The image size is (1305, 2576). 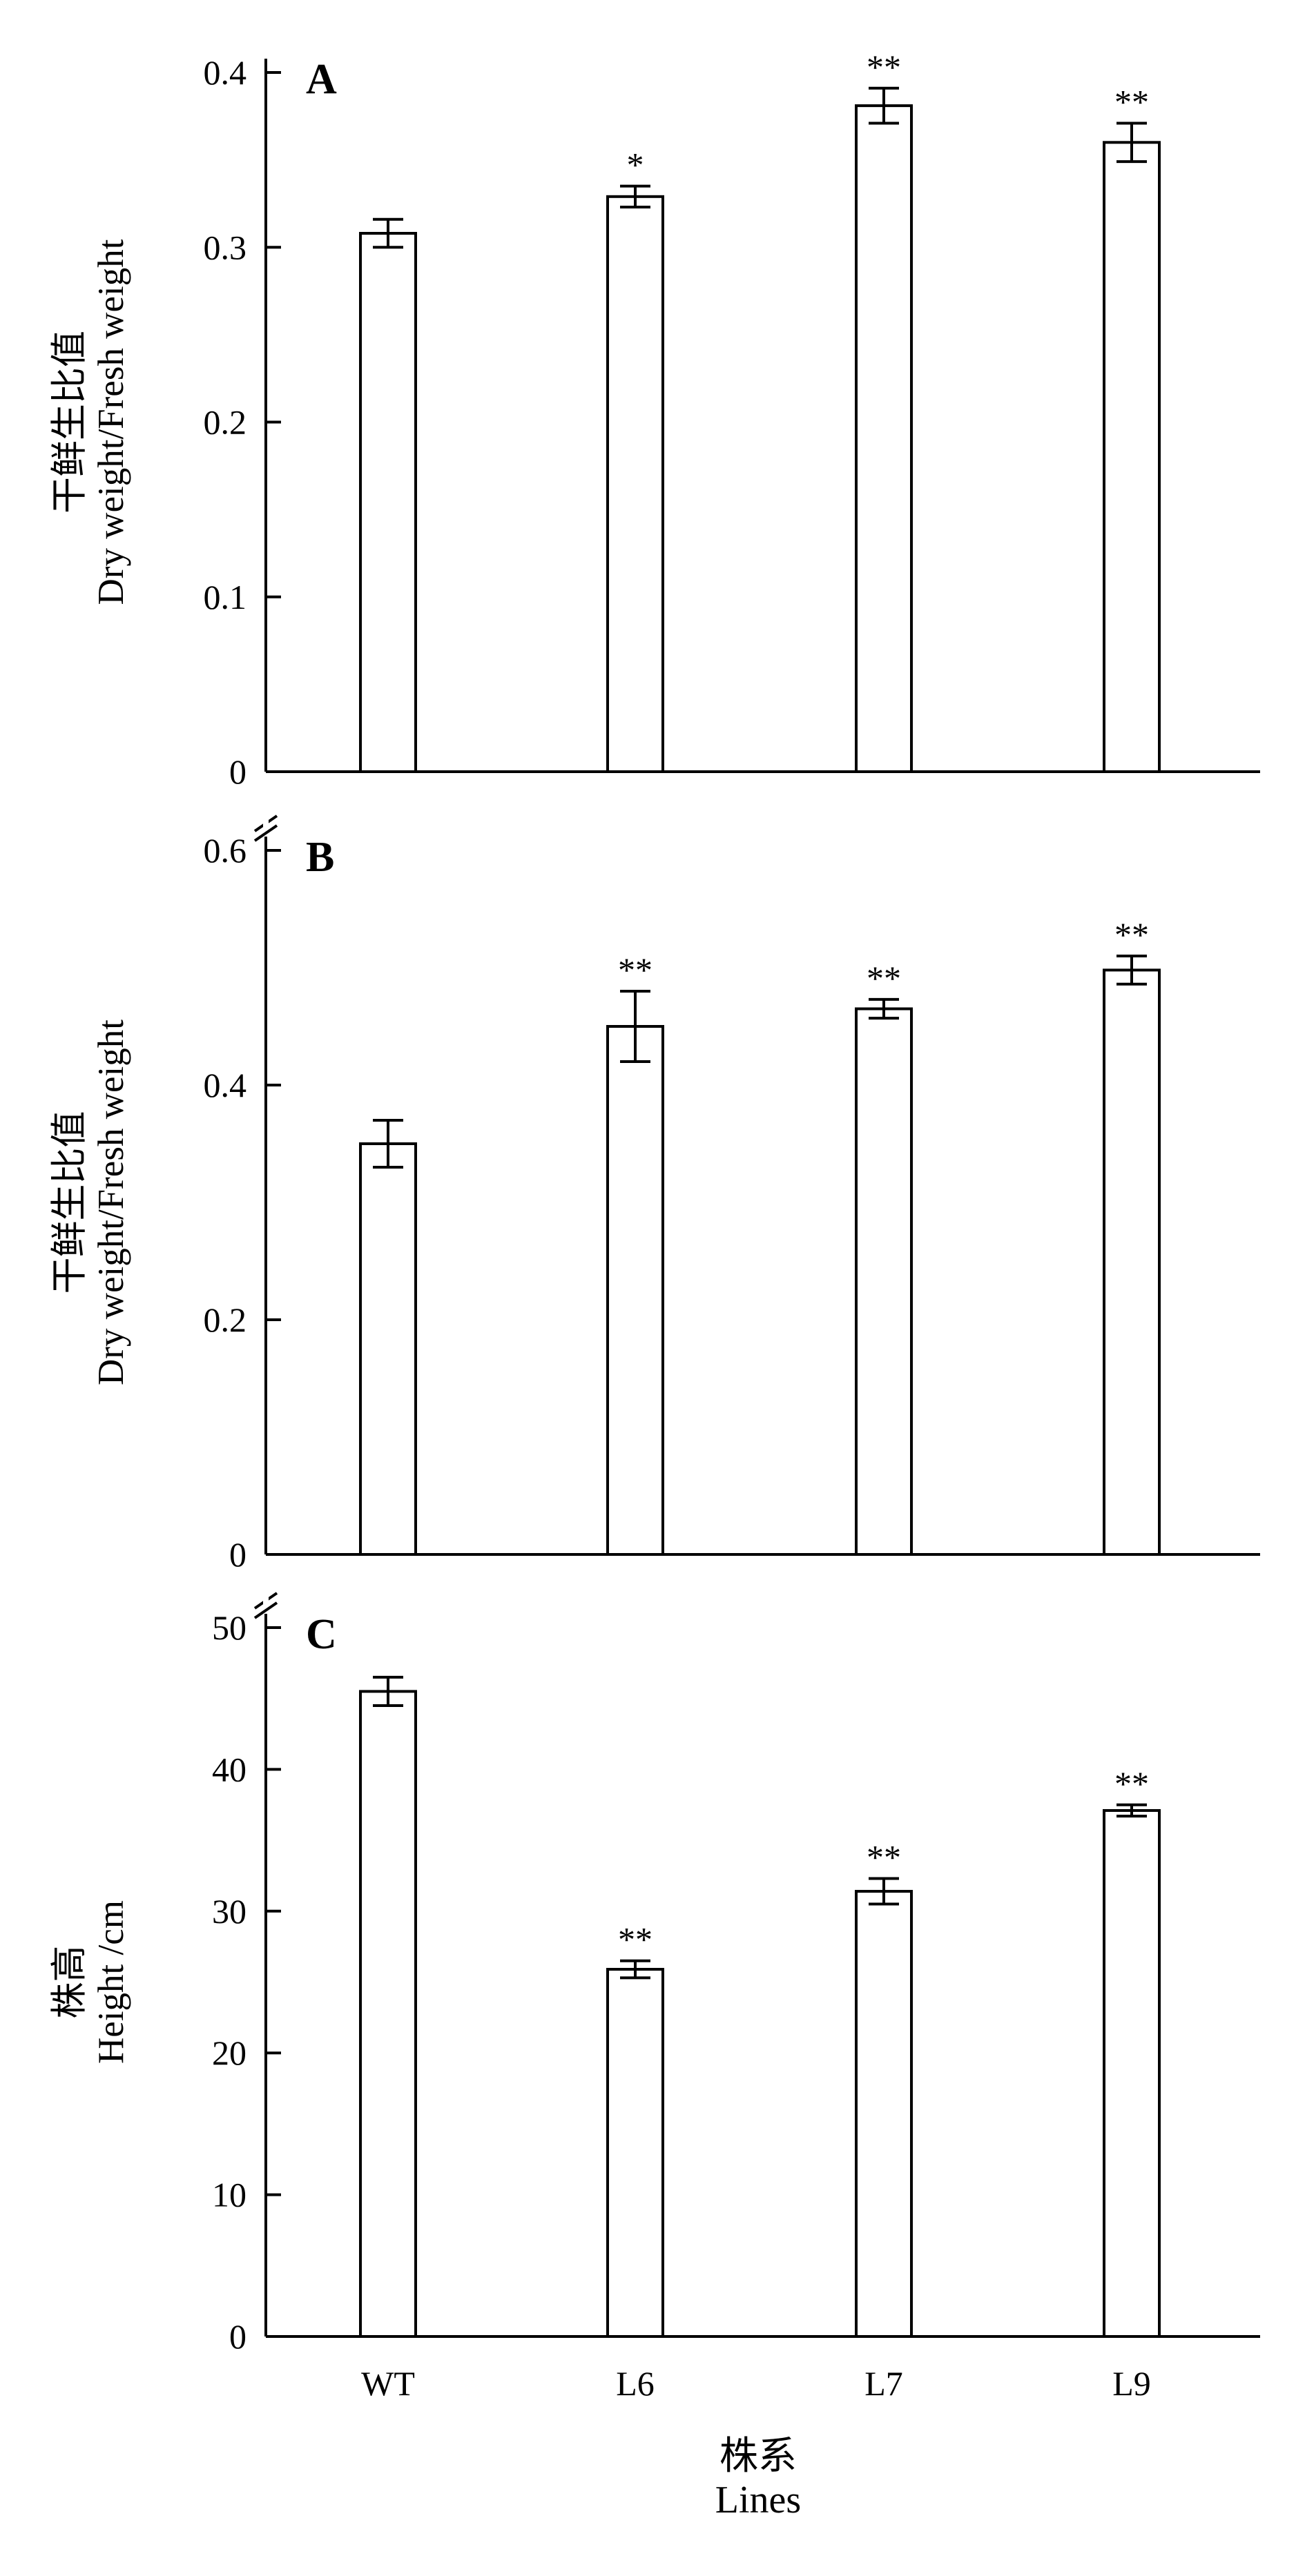 I want to click on x-axis-labels: WT L6 L7 L9, so click(x=756, y=2383).